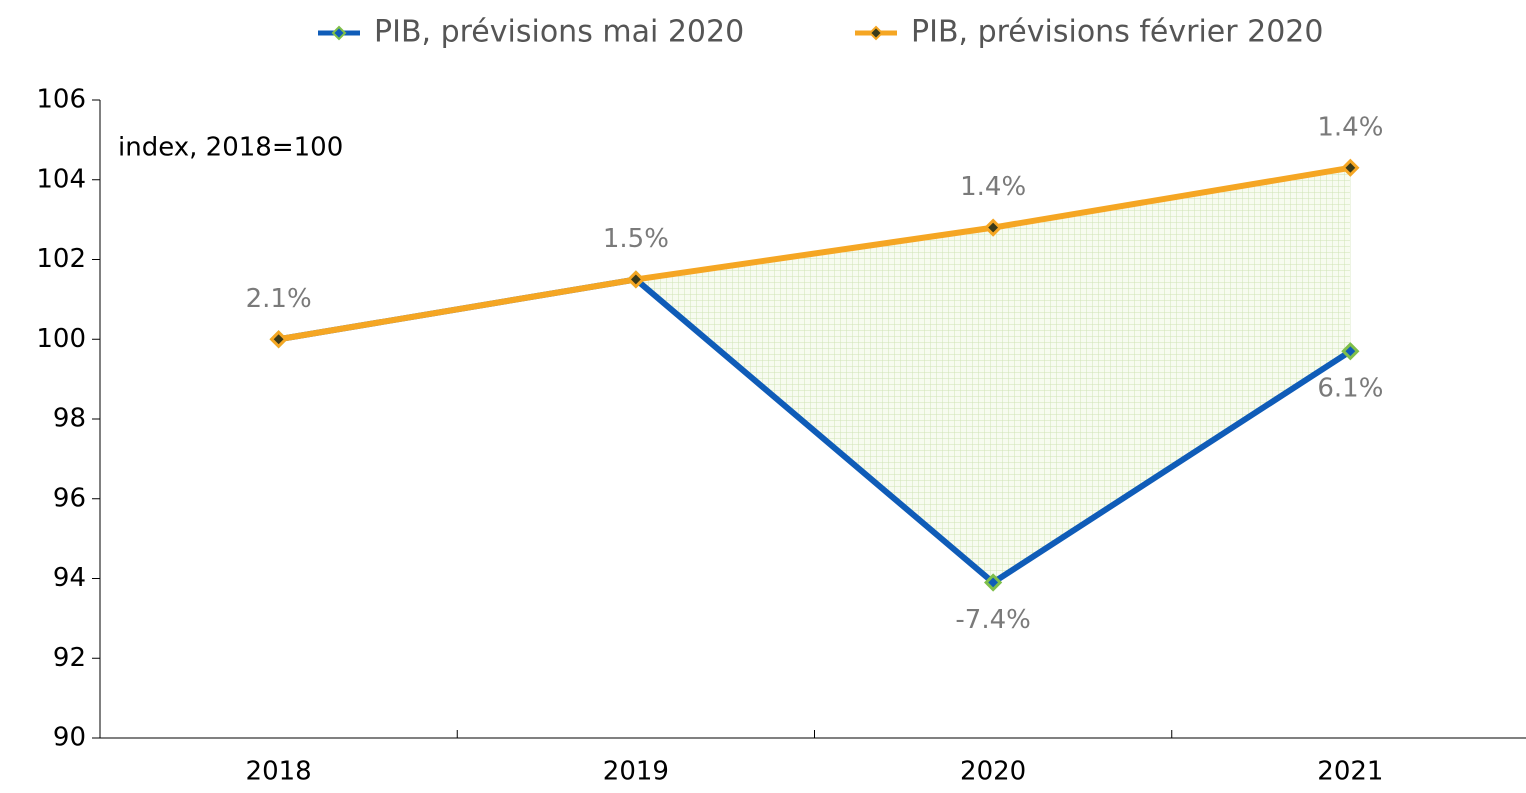 The width and height of the screenshot is (1526, 793). I want to click on y-tick-label: 104, so click(61, 179).